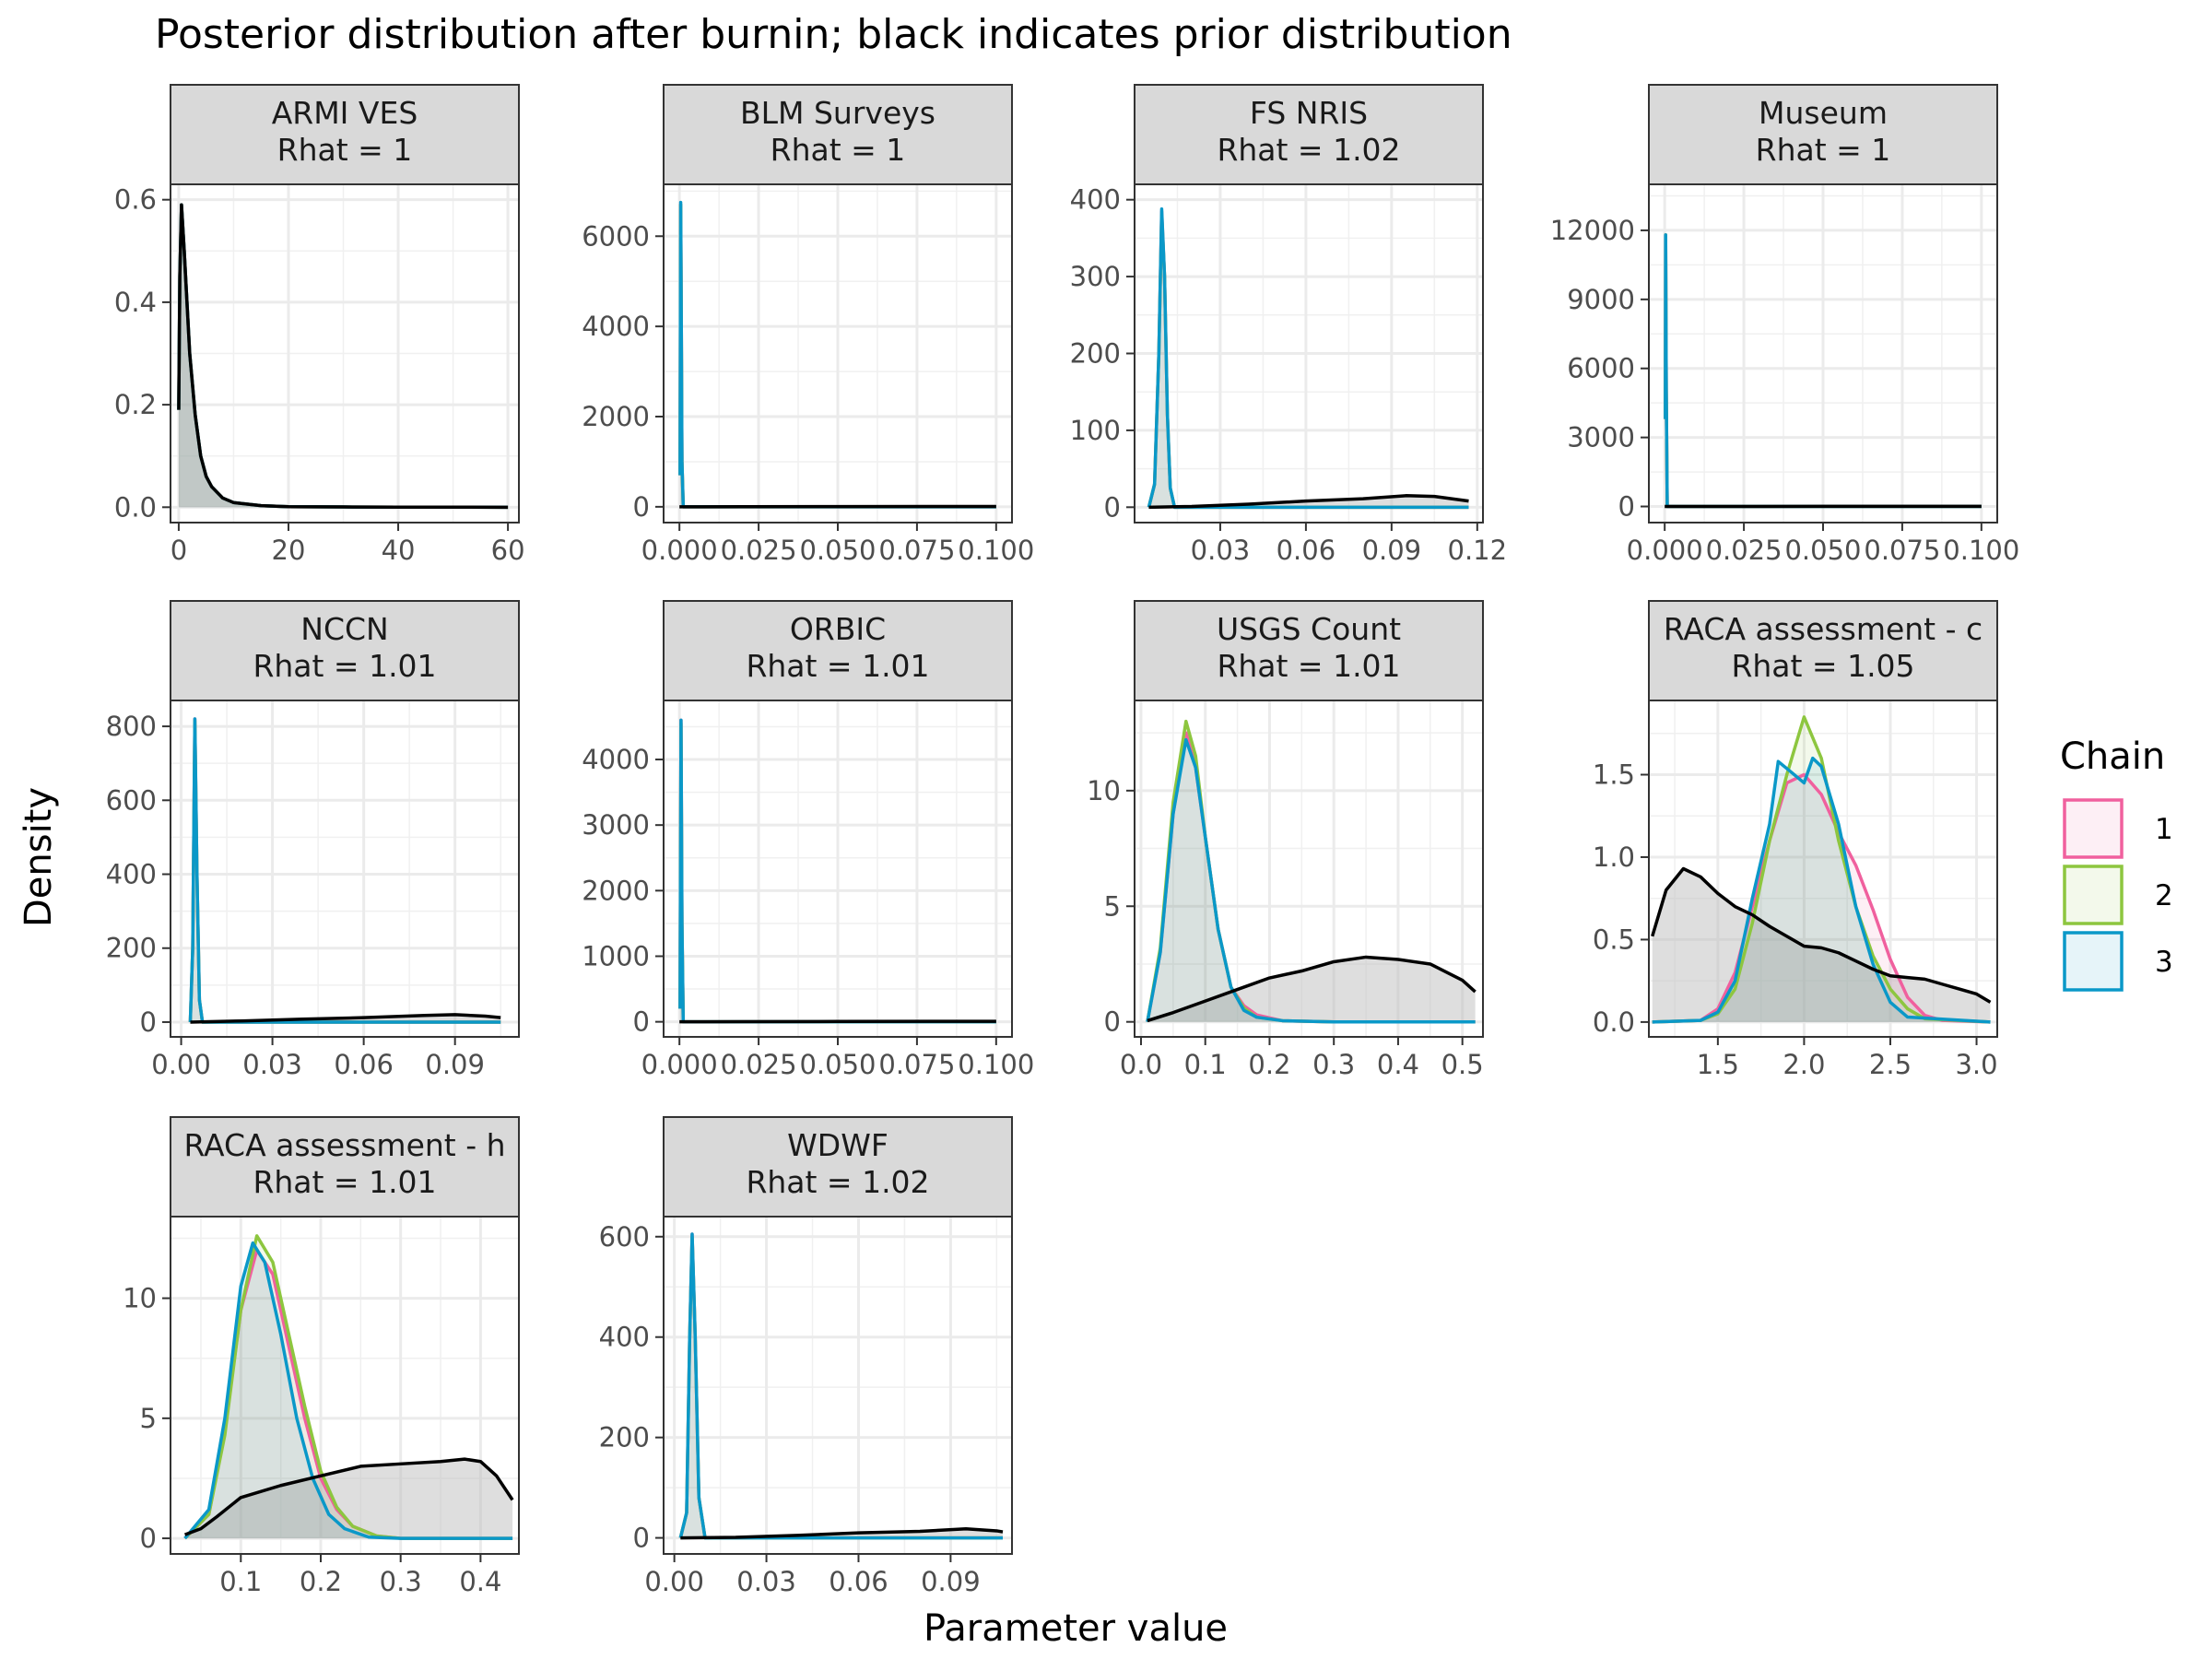 Image resolution: width=2212 pixels, height=1659 pixels. What do you see at coordinates (401, 1581) in the screenshot?
I see `x-tick-label: 0.3` at bounding box center [401, 1581].